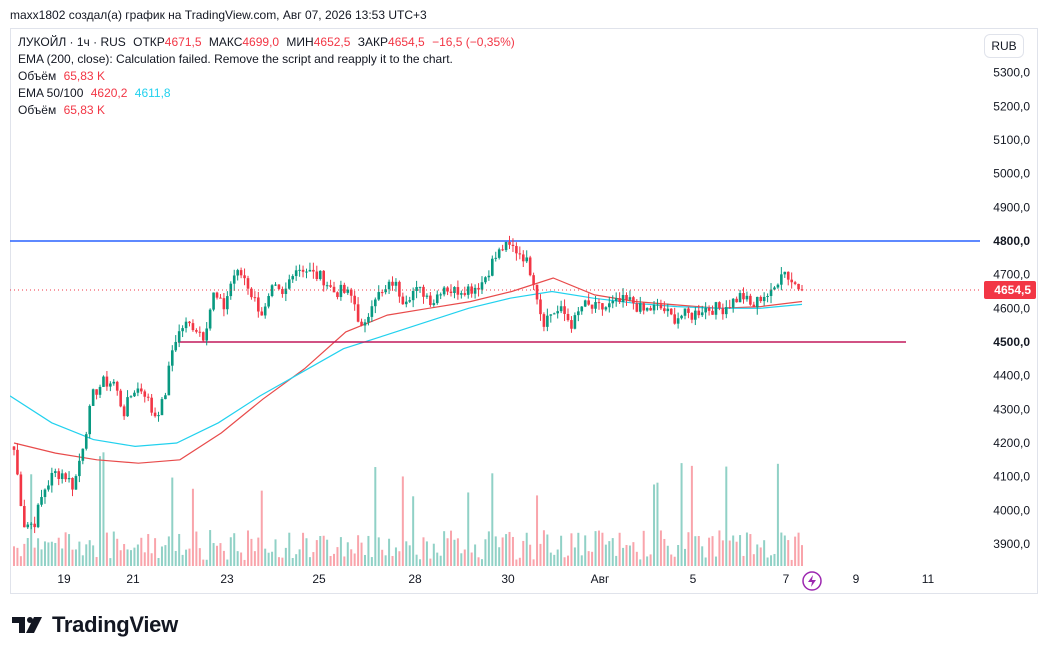 Image resolution: width=1048 pixels, height=654 pixels. What do you see at coordinates (266, 76) in the screenshot?
I see `volume-row-1: Объём 65,83 K` at bounding box center [266, 76].